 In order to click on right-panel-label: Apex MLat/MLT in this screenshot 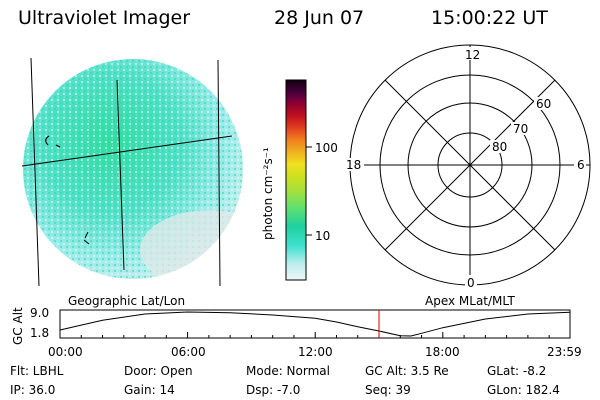, I will do `click(470, 301)`.